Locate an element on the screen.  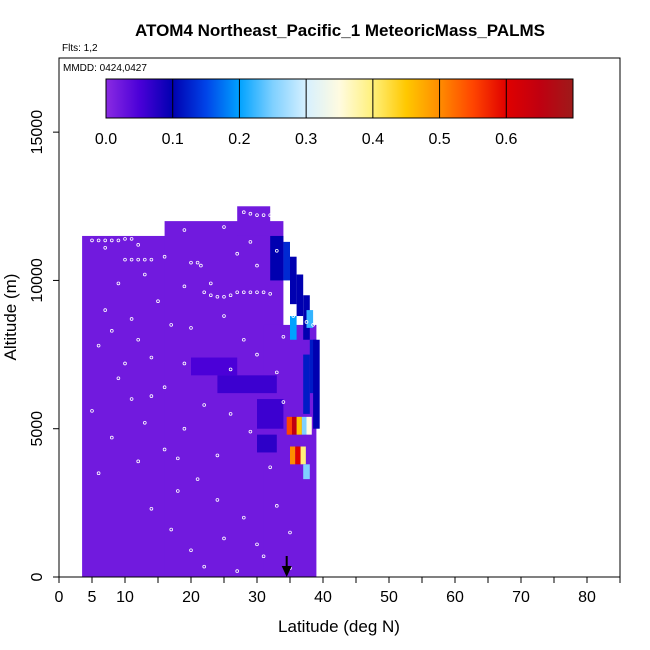
colorbar-tick-label: 0.6 is located at coordinates (506, 139).